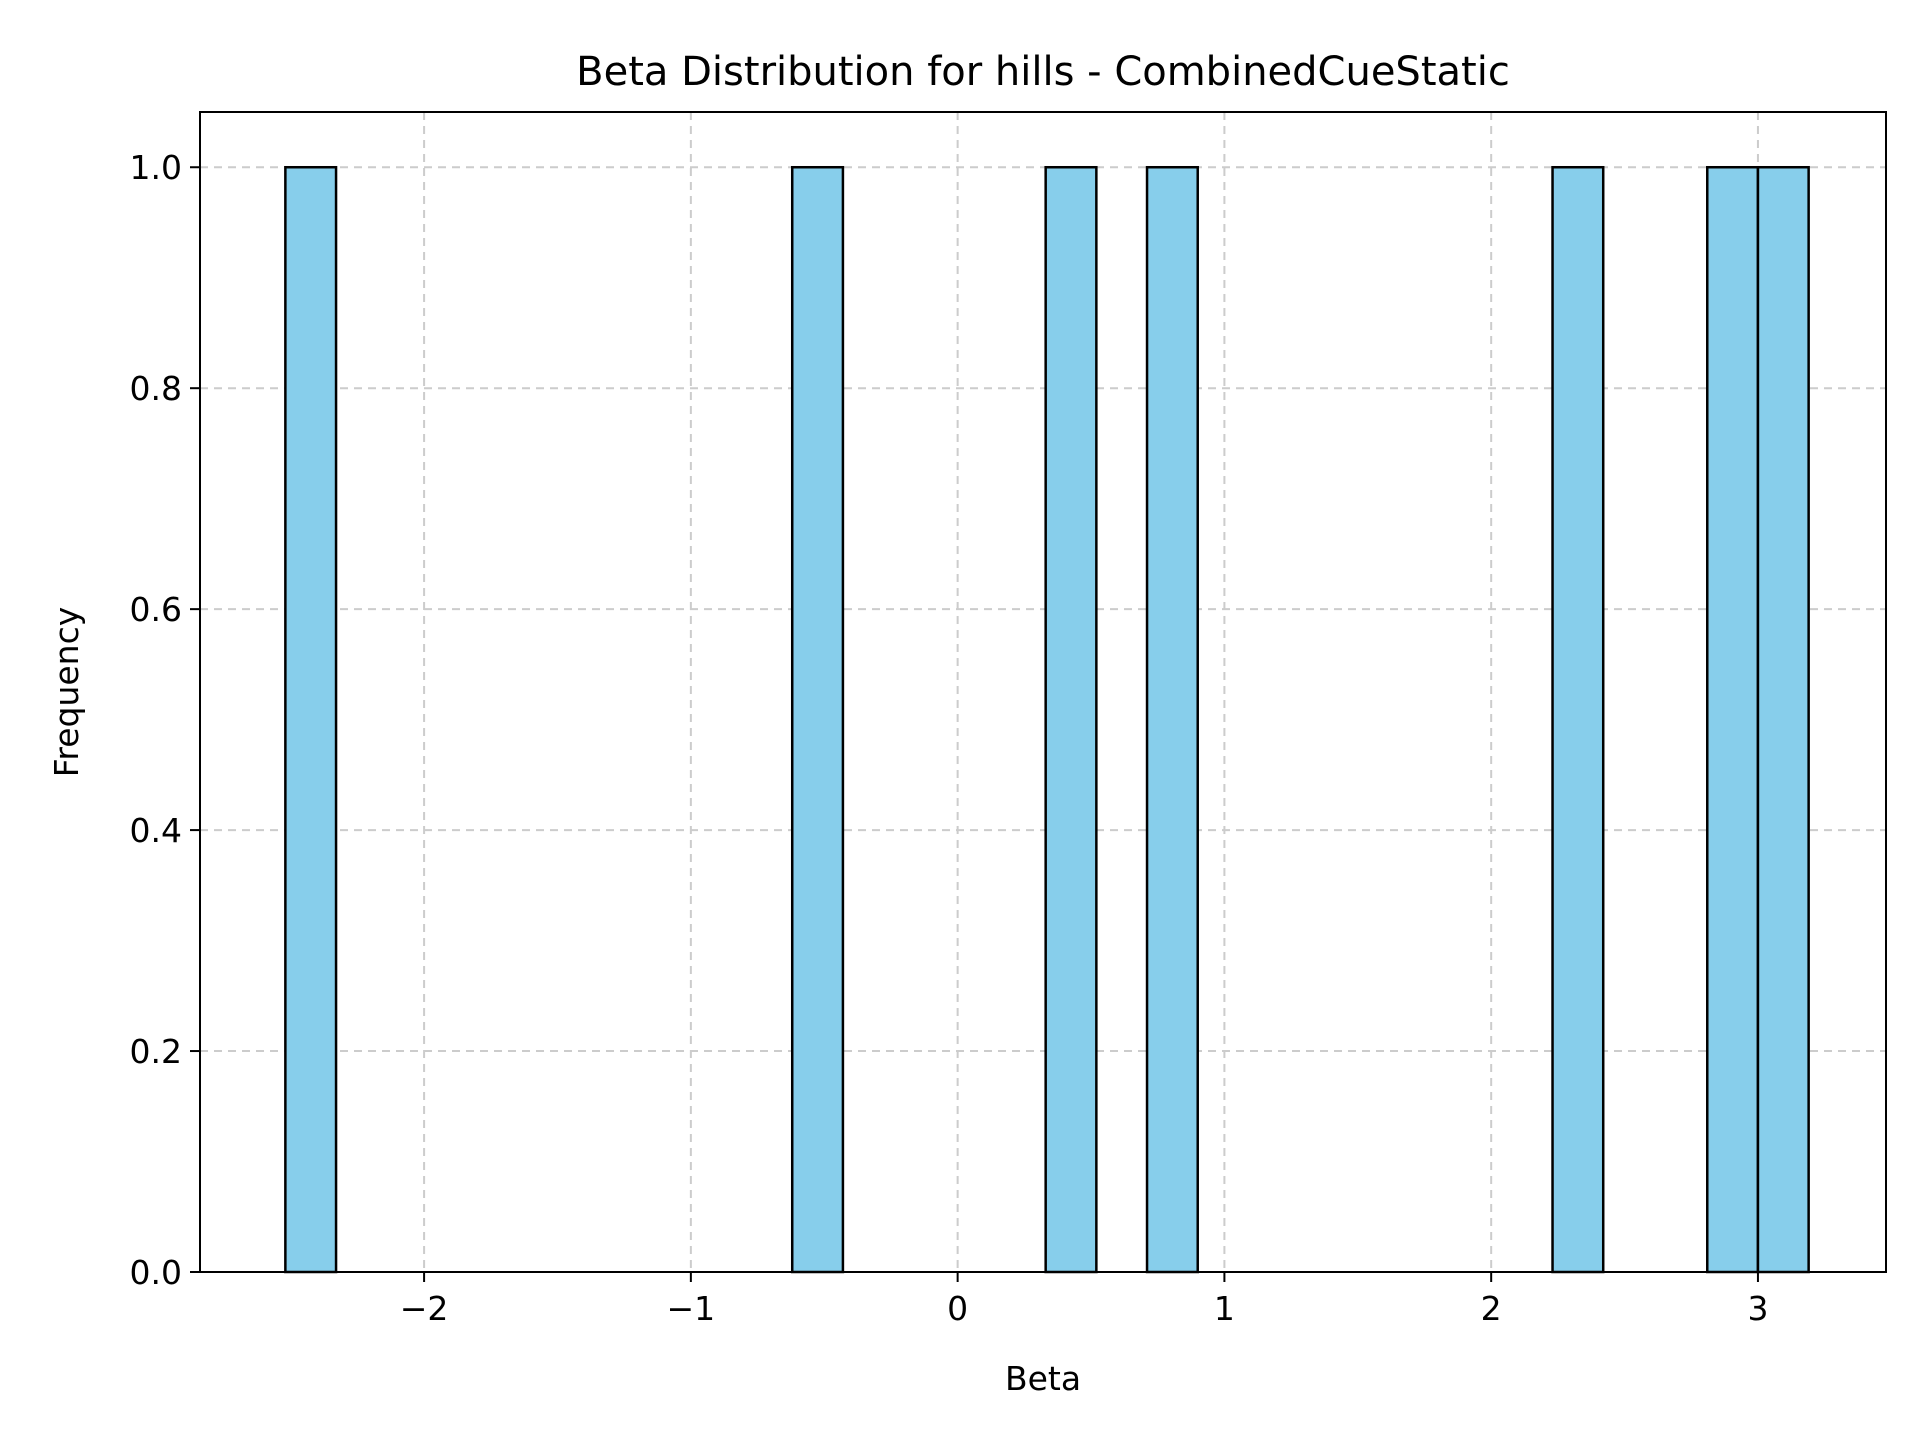 The width and height of the screenshot is (1920, 1440). Describe the element at coordinates (156, 830) in the screenshot. I see `y-tick-label: 0.4` at that location.